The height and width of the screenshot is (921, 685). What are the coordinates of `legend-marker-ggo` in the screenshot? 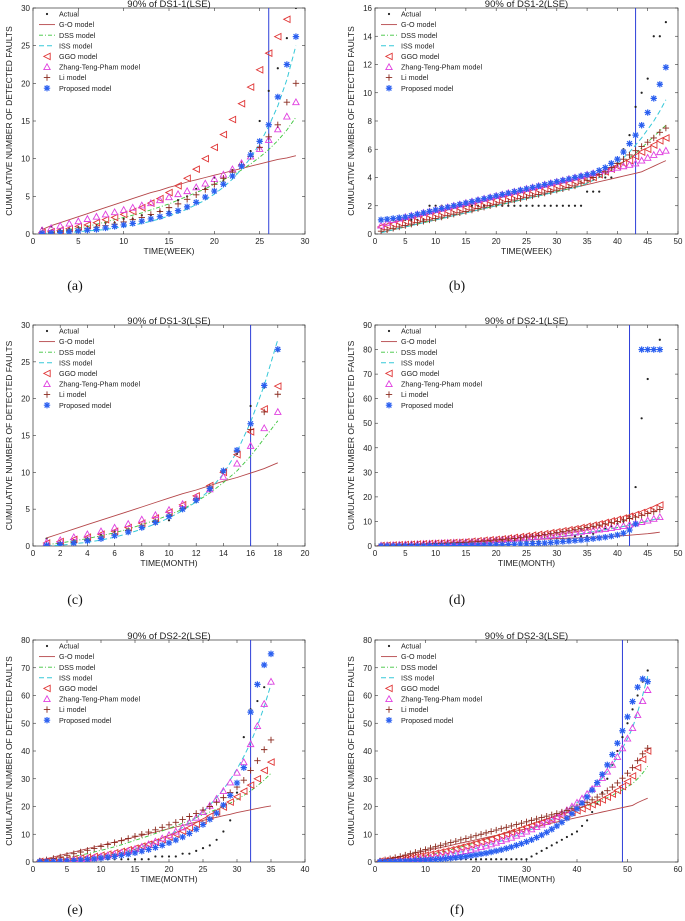 It's located at (388, 688).